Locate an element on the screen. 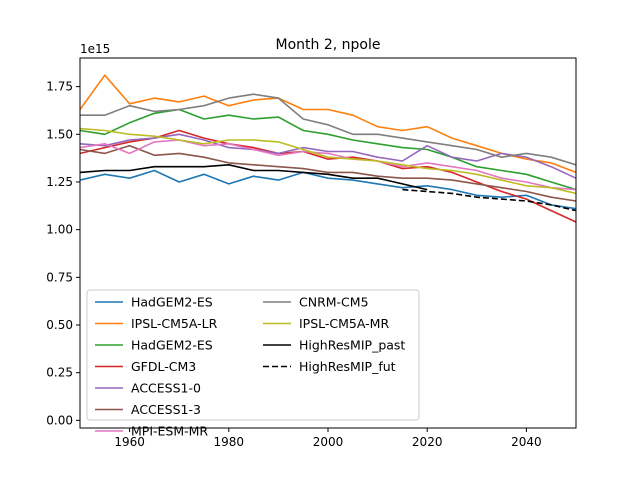 This screenshot has height=480, width=640. y-tick-label: 0.50 is located at coordinates (59, 325).